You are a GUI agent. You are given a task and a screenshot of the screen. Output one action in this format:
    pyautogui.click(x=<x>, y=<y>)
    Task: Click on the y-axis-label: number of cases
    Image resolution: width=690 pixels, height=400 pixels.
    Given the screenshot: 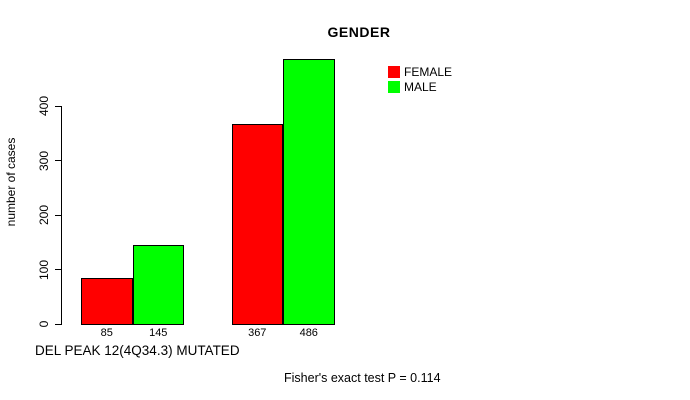 What is the action you would take?
    pyautogui.click(x=11, y=182)
    